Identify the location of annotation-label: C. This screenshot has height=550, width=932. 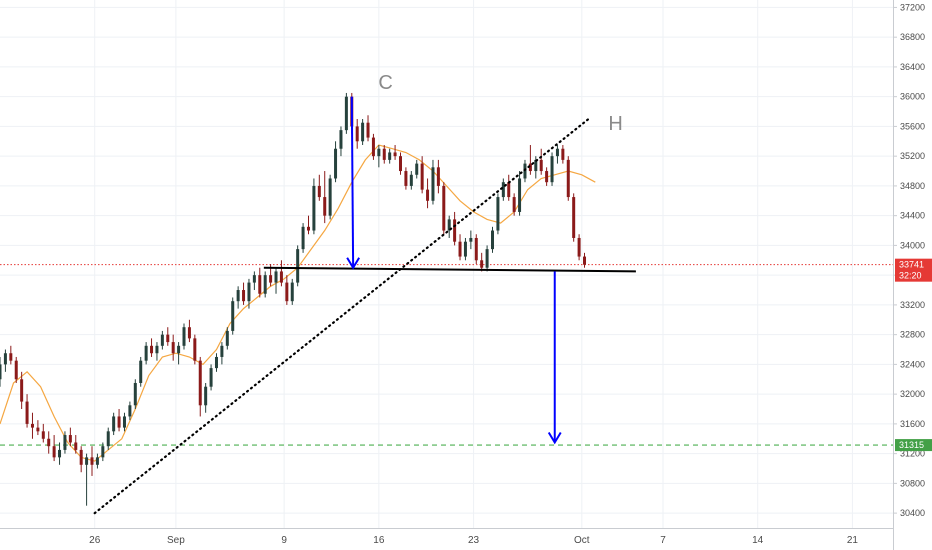
(385, 83).